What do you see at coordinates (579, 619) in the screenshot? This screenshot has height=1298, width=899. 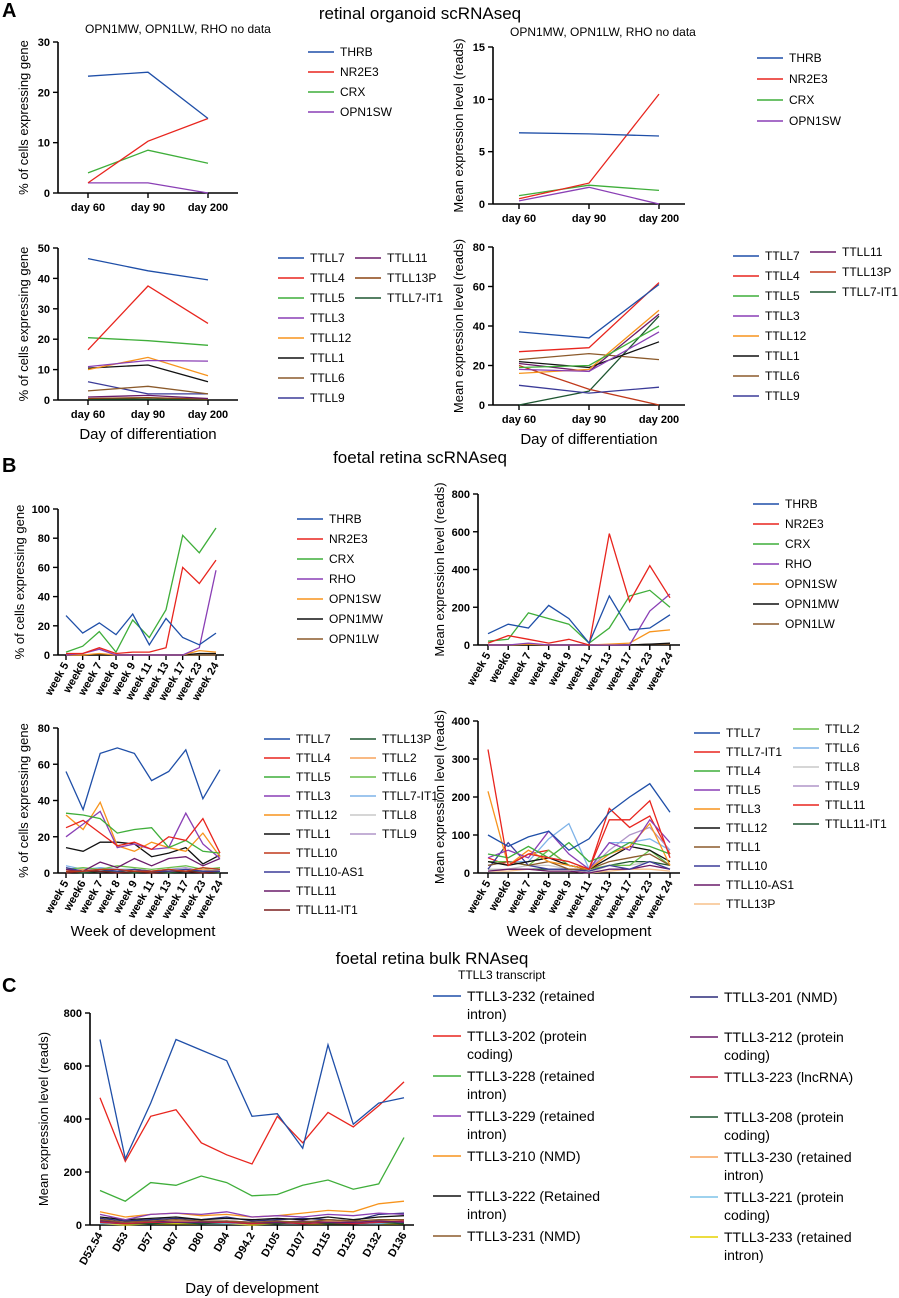 I see `series-line-rho` at bounding box center [579, 619].